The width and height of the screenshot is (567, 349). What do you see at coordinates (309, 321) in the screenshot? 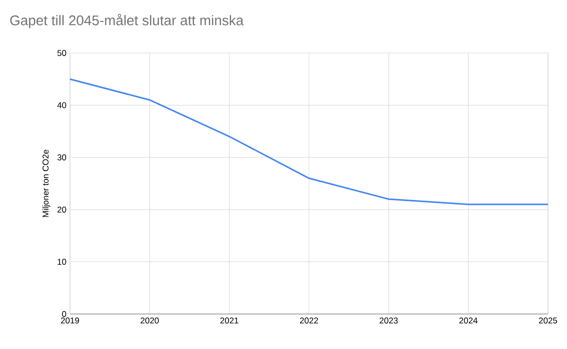
I see `x-tick-label: 2022` at bounding box center [309, 321].